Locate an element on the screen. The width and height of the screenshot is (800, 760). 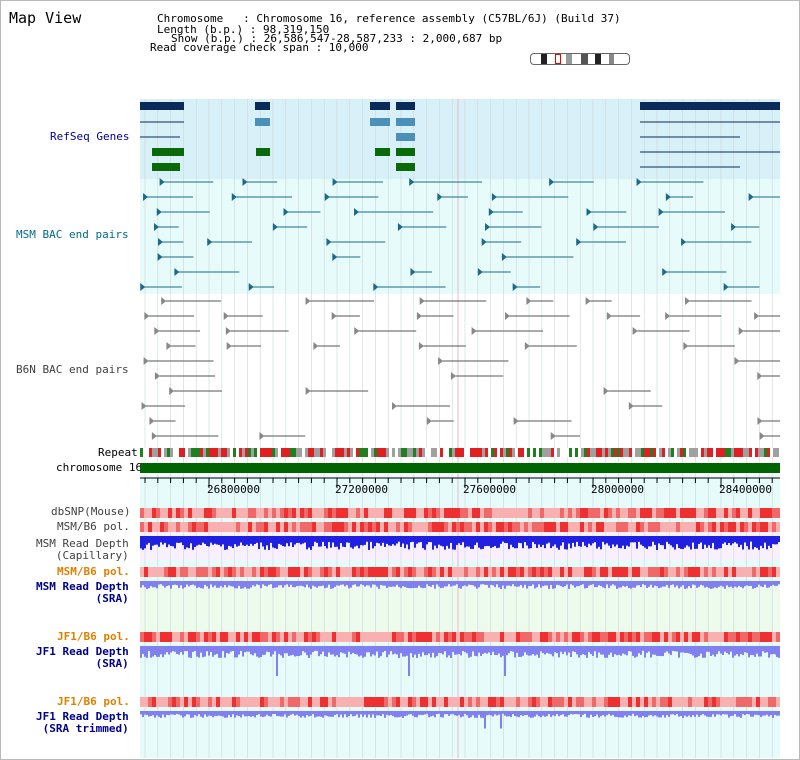
msm-bac-end is located at coordinates (162, 182).